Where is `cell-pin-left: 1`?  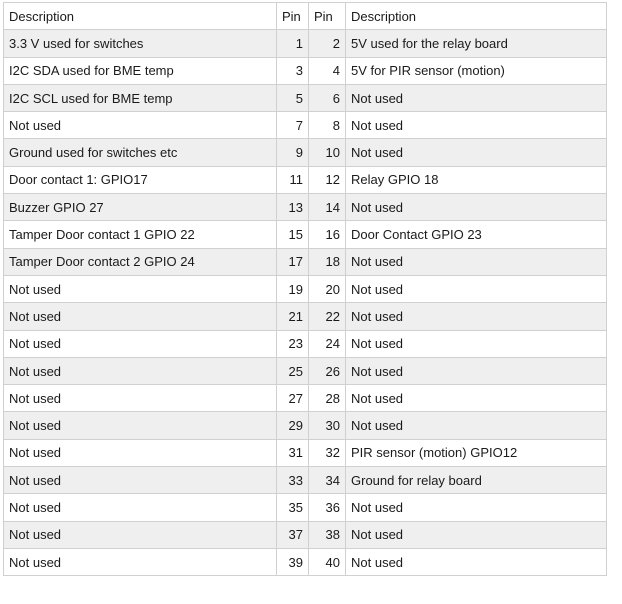 cell-pin-left: 1 is located at coordinates (292, 43).